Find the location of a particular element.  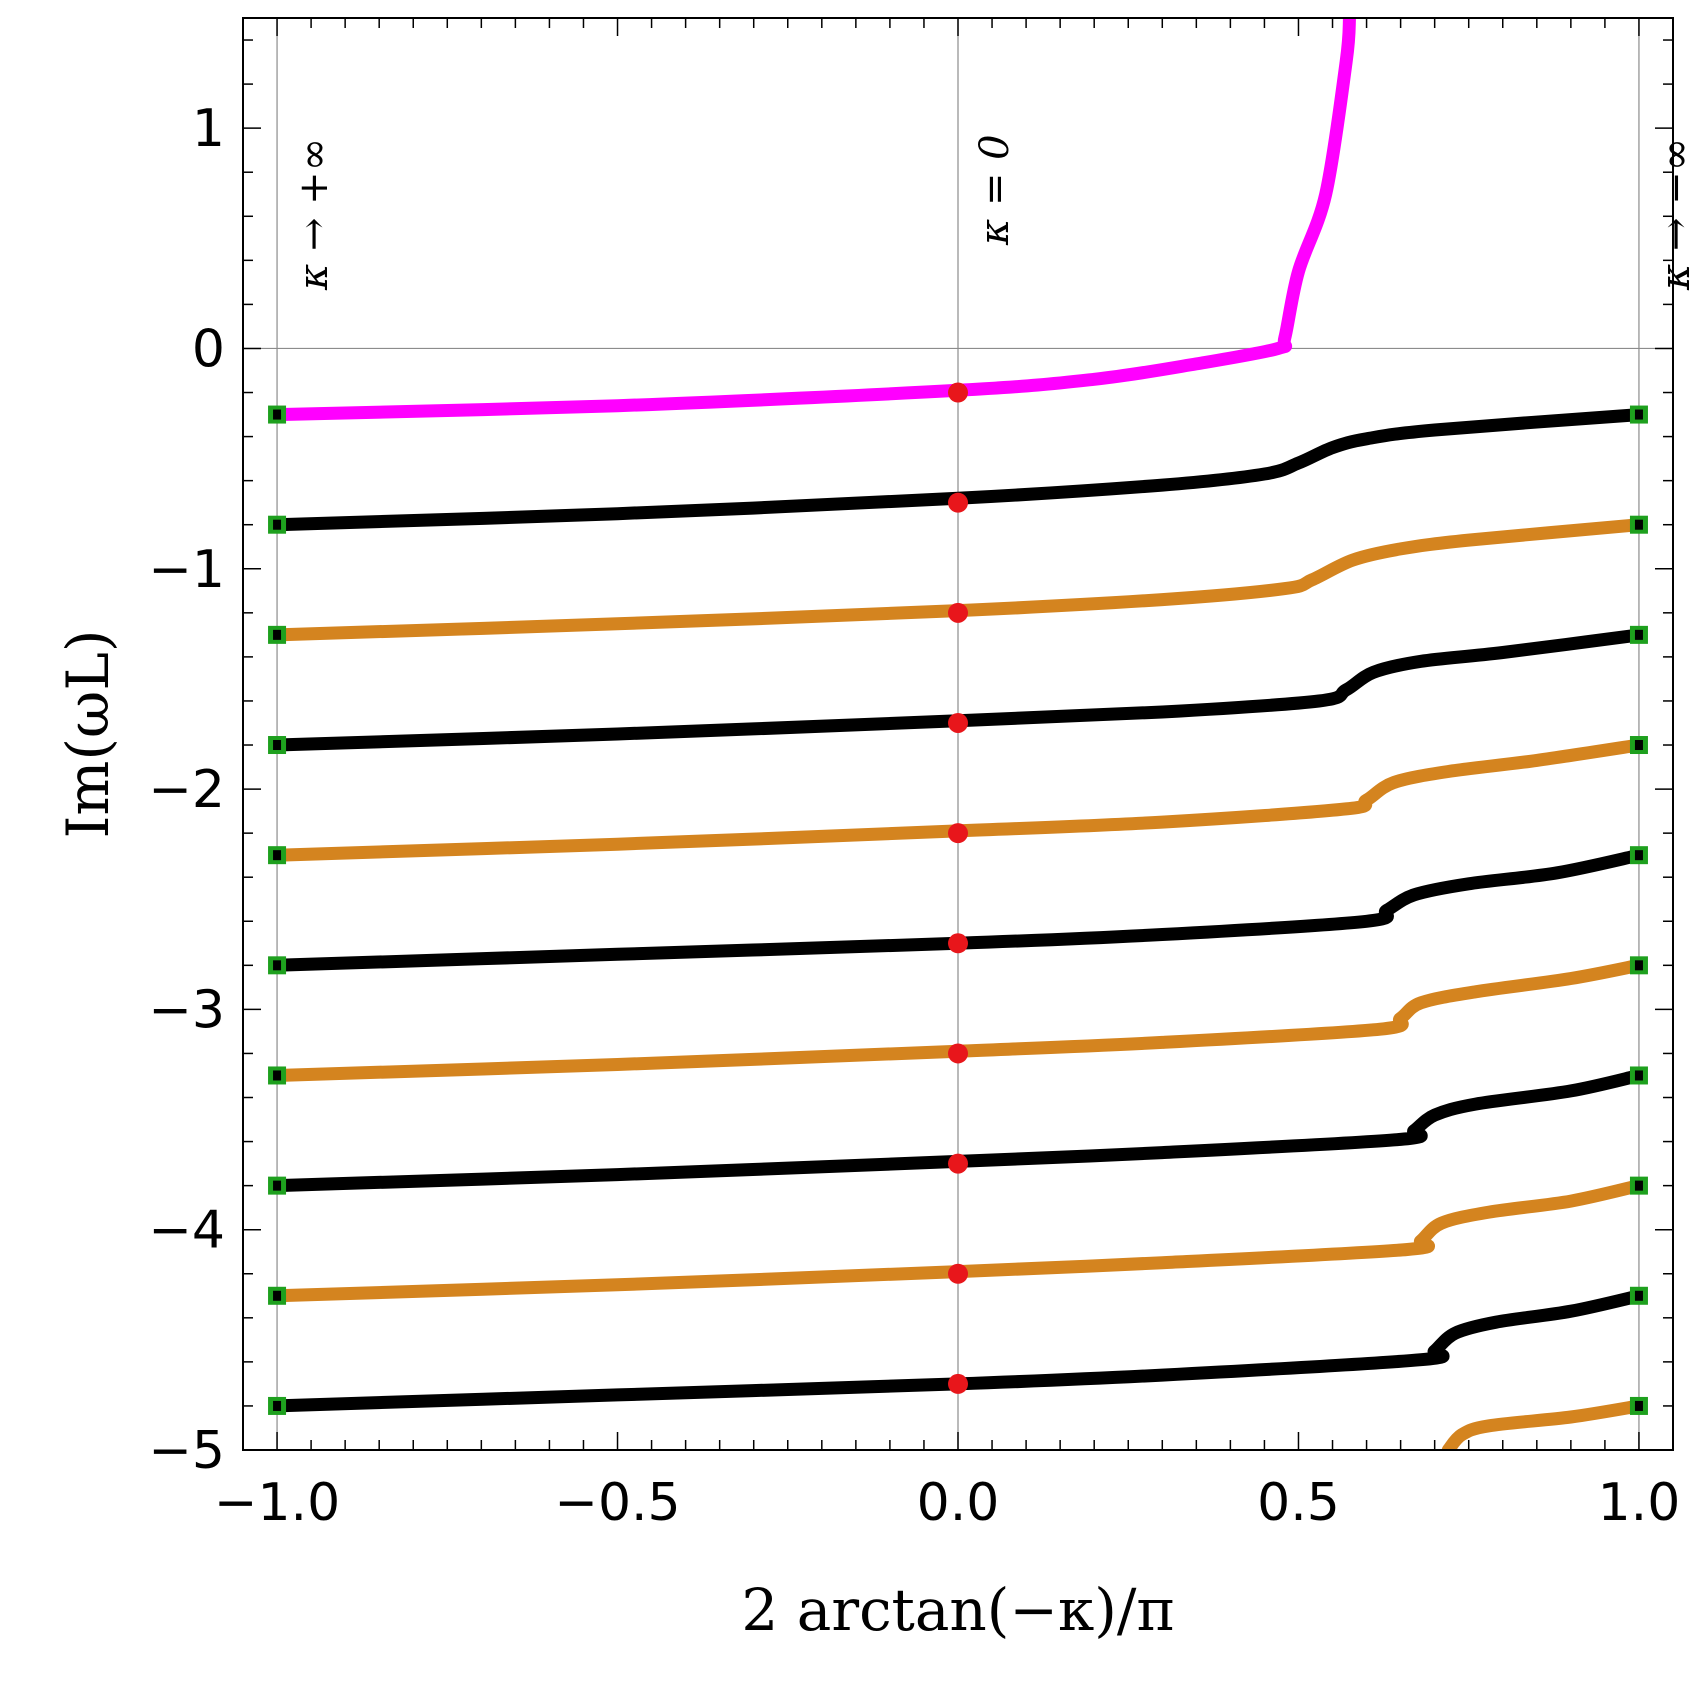

x-tick-labels: −1.0 −0.5 0.0 0.5 1.0 is located at coordinates (947, 1503).